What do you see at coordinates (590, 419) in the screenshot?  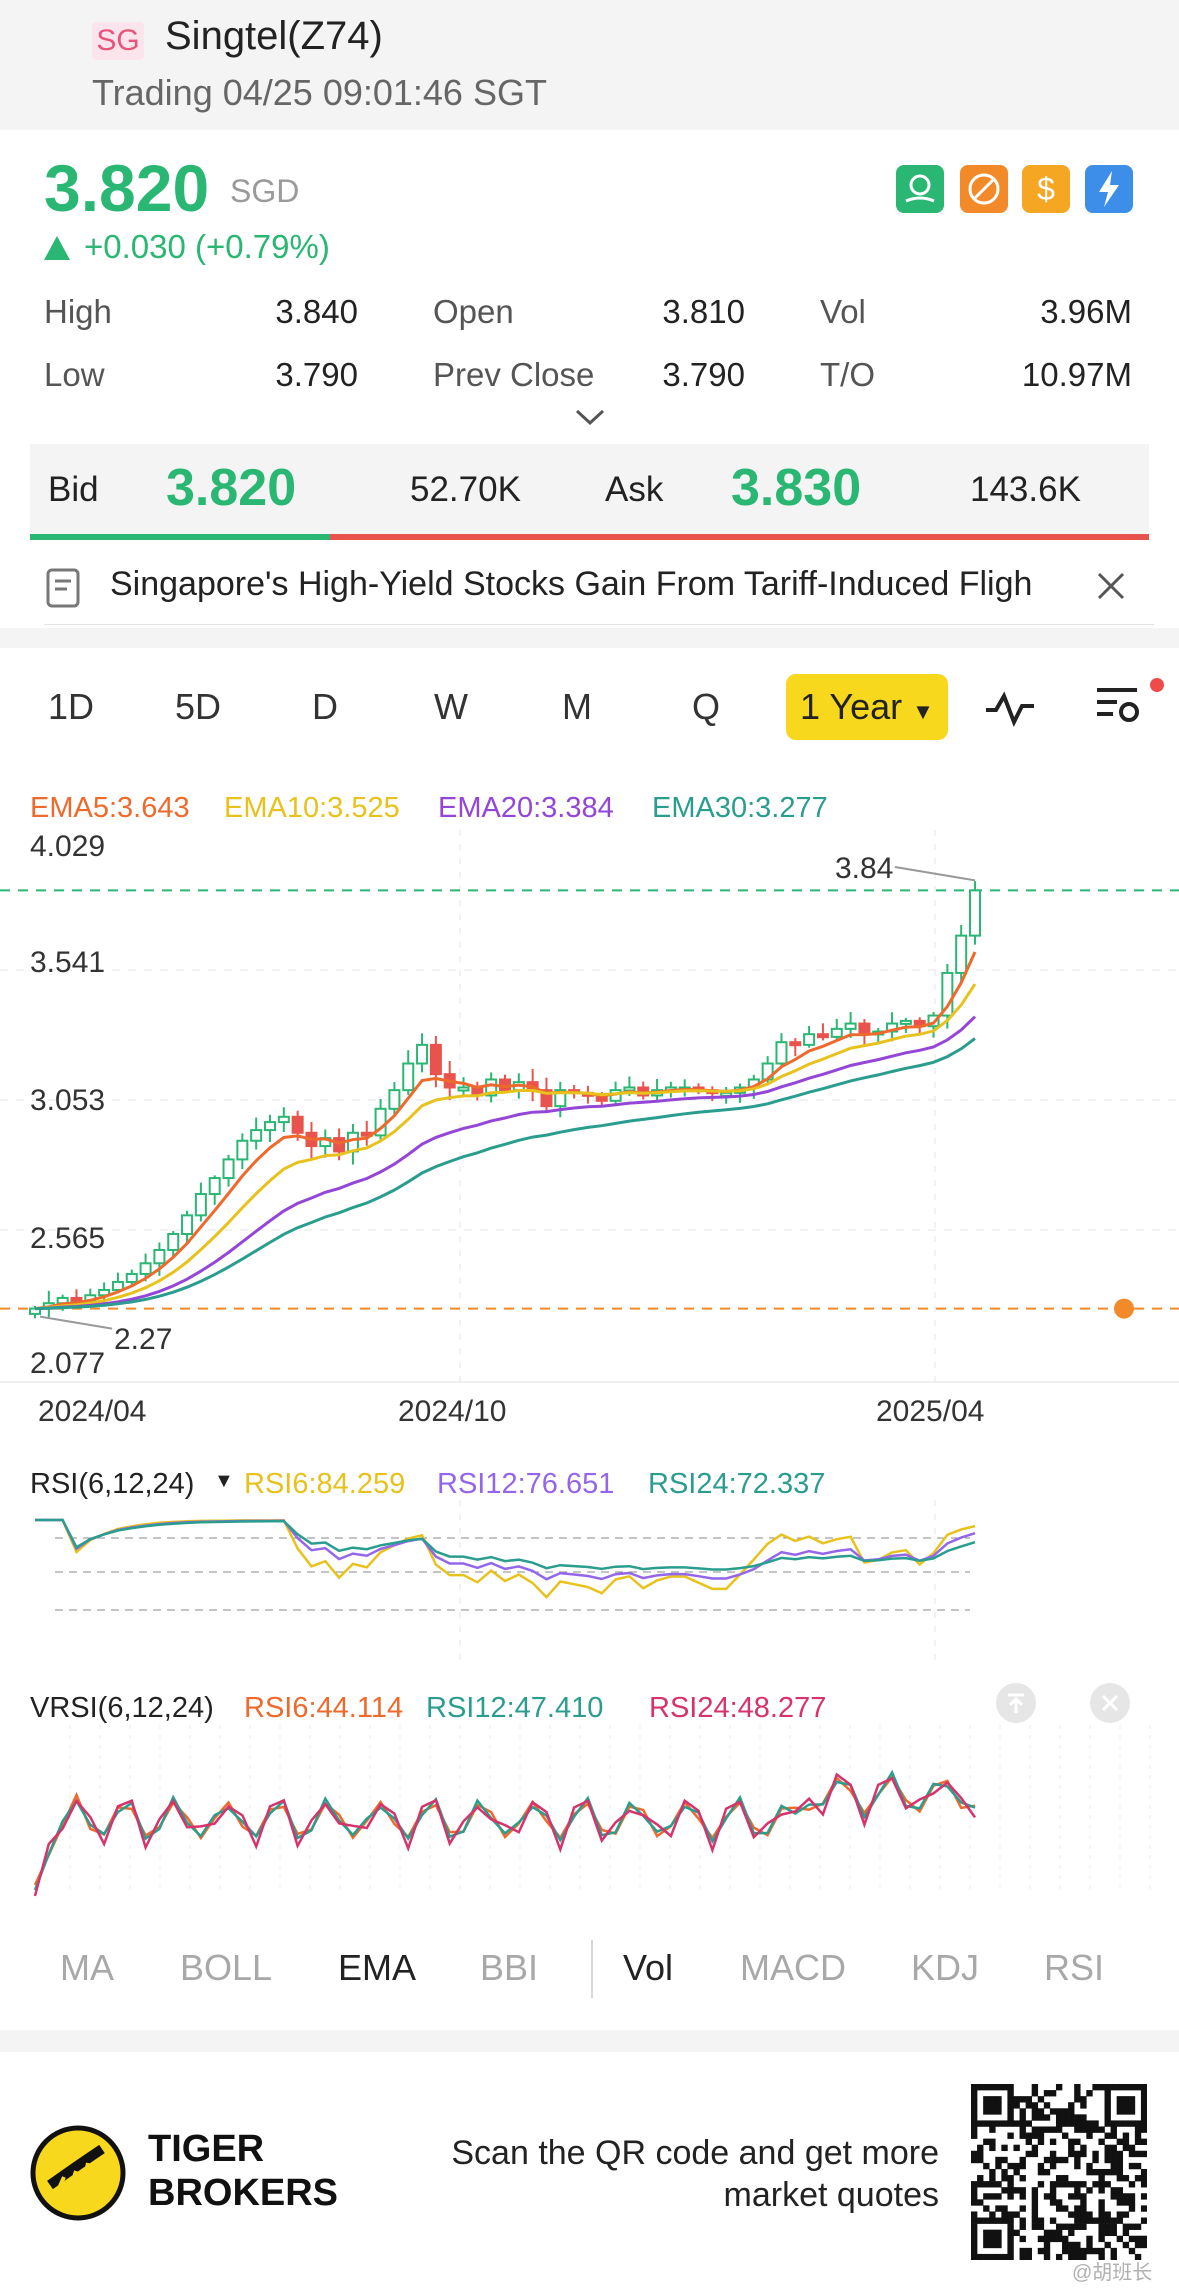 I see `expand-chevron-icon` at bounding box center [590, 419].